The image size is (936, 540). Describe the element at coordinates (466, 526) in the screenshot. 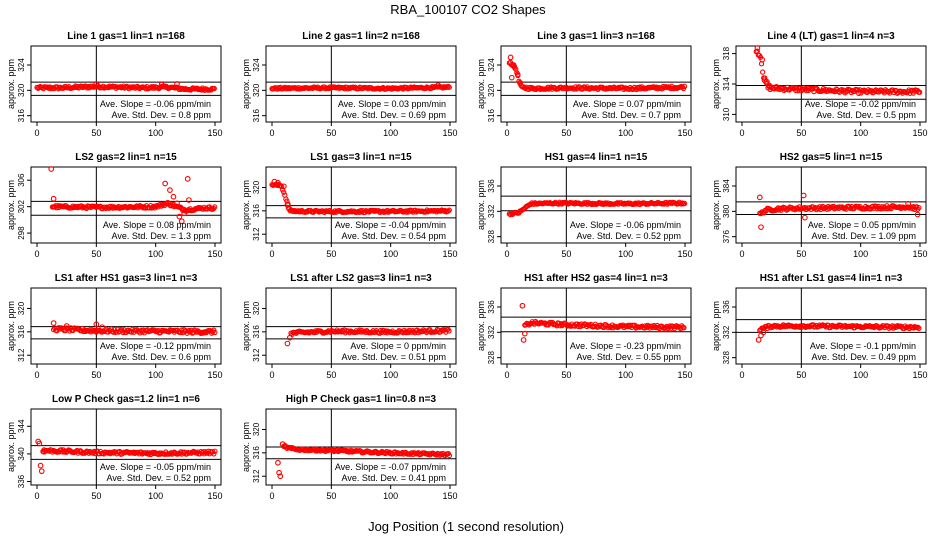

I see `figure-xlabel: Jog Position (1 second resolution)` at that location.